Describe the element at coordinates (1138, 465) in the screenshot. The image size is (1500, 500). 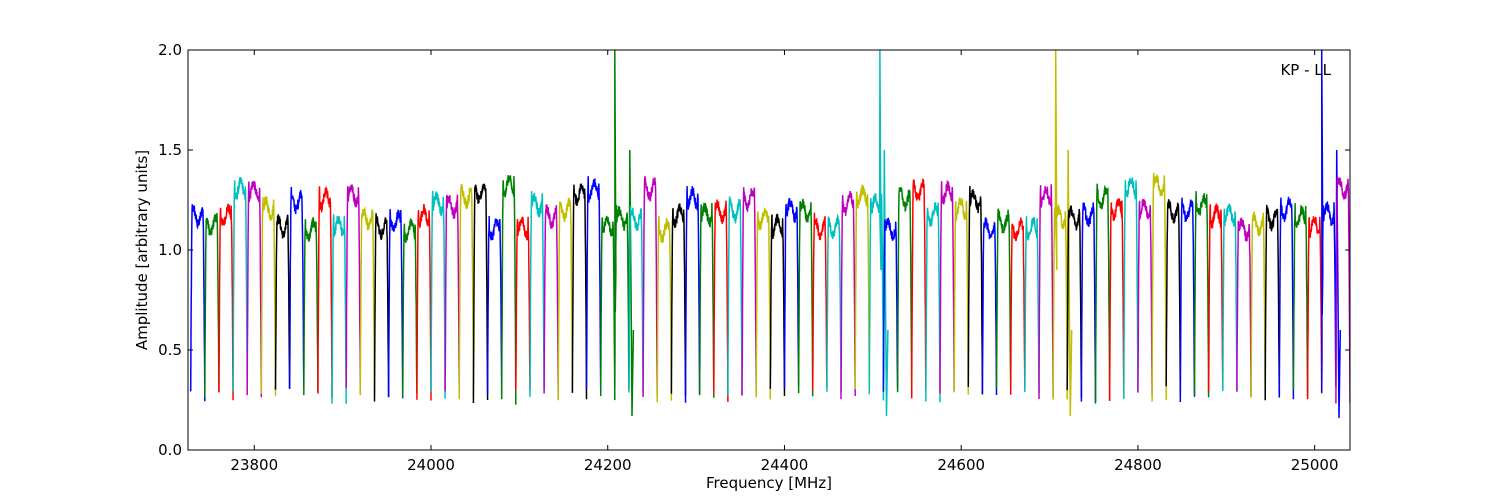
I see `x-tick-label-5: 24800` at that location.